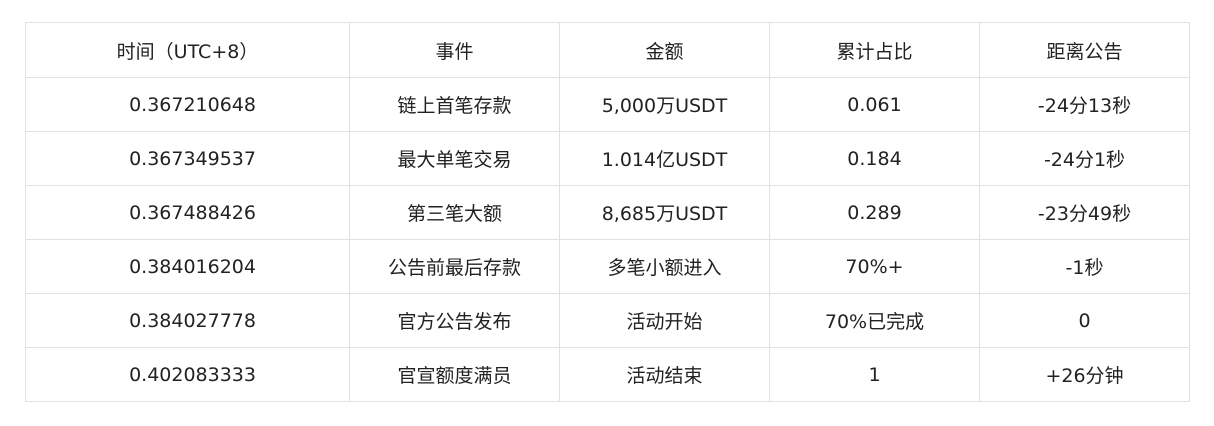 The height and width of the screenshot is (426, 1214). I want to click on cell-amount: 1.014亿USDT, so click(664, 158).